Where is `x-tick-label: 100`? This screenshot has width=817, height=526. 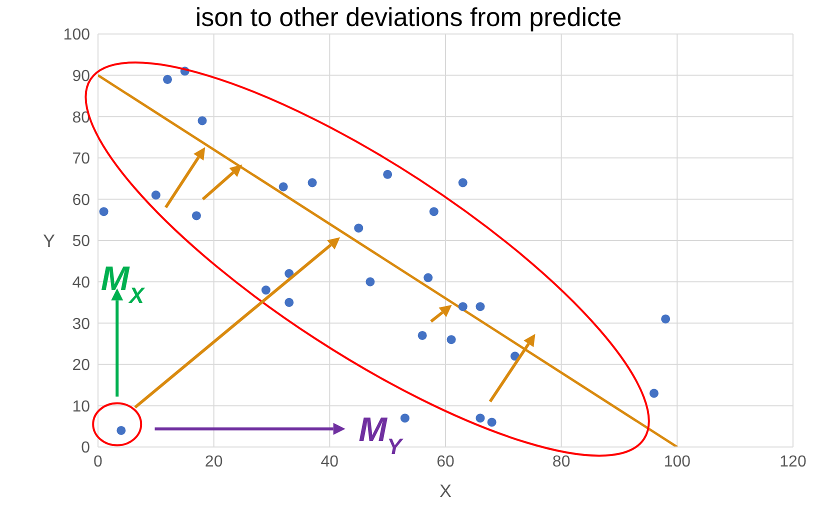
x-tick-label: 100 is located at coordinates (677, 461).